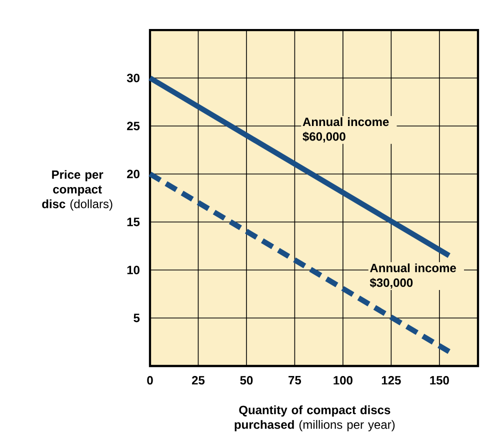 The width and height of the screenshot is (492, 437). What do you see at coordinates (391, 380) in the screenshot?
I see `x-tick-label: 125` at bounding box center [391, 380].